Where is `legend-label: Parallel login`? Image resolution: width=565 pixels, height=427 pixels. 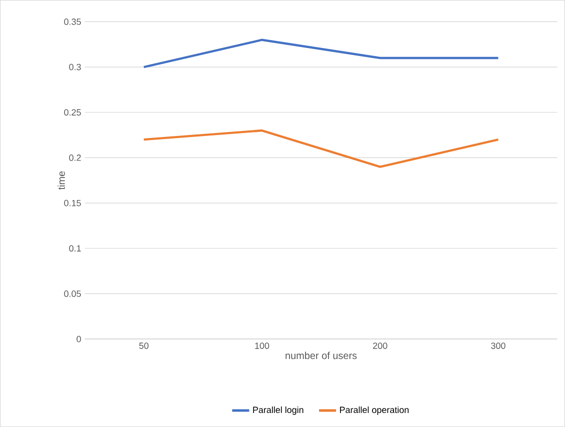 legend-label: Parallel login is located at coordinates (278, 410).